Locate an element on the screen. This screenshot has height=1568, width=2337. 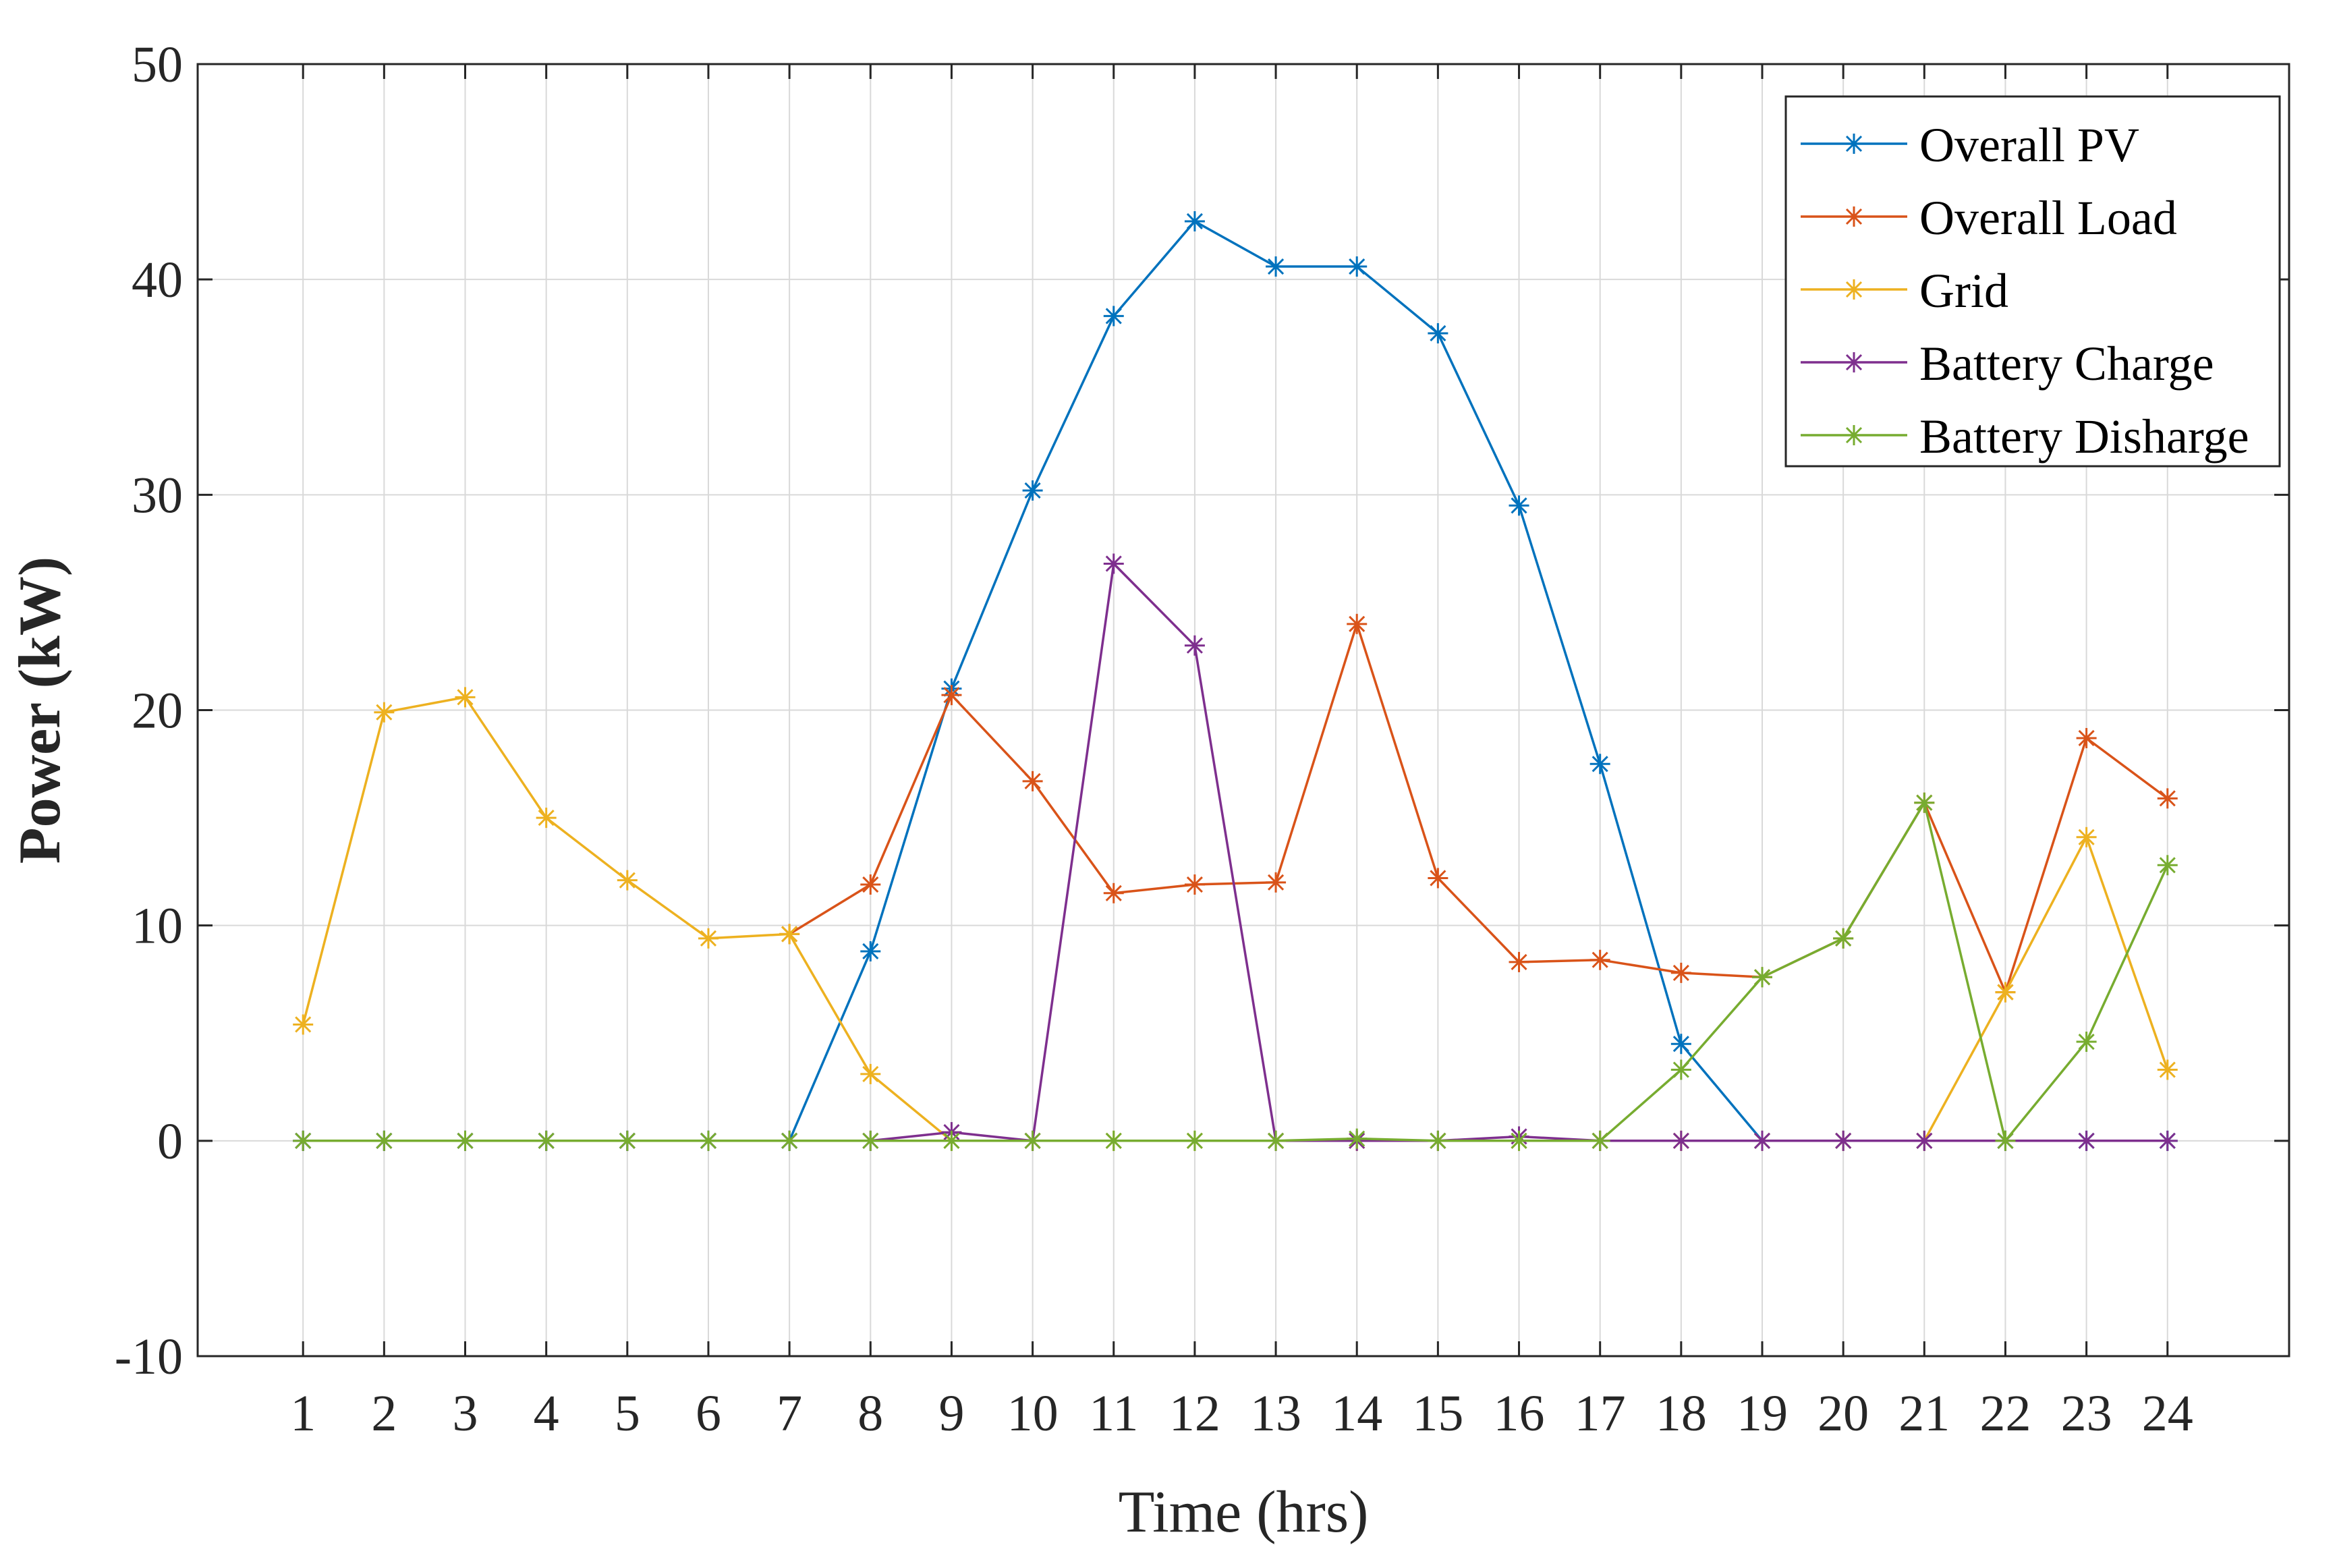
legend-item: Overall PV is located at coordinates (1970, 145).